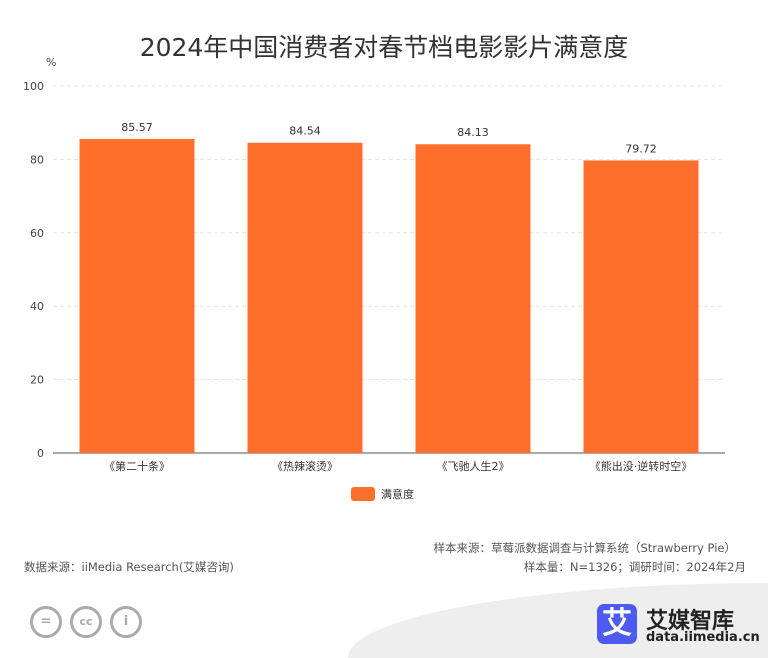 This screenshot has height=658, width=768. What do you see at coordinates (37, 306) in the screenshot?
I see `y-tick-label: 40` at bounding box center [37, 306].